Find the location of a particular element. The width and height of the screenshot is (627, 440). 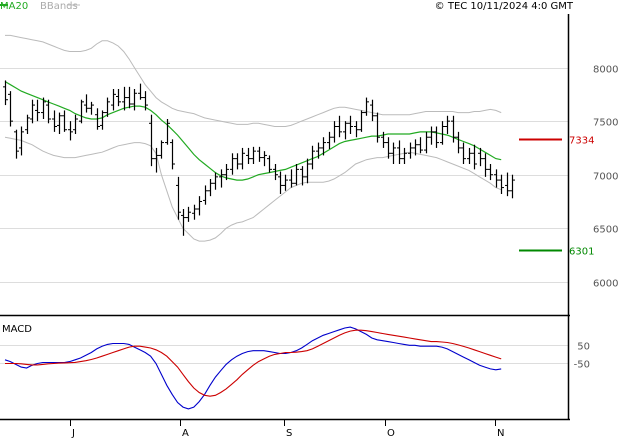

price-y-tick-label: 7000 is located at coordinates (605, 177).